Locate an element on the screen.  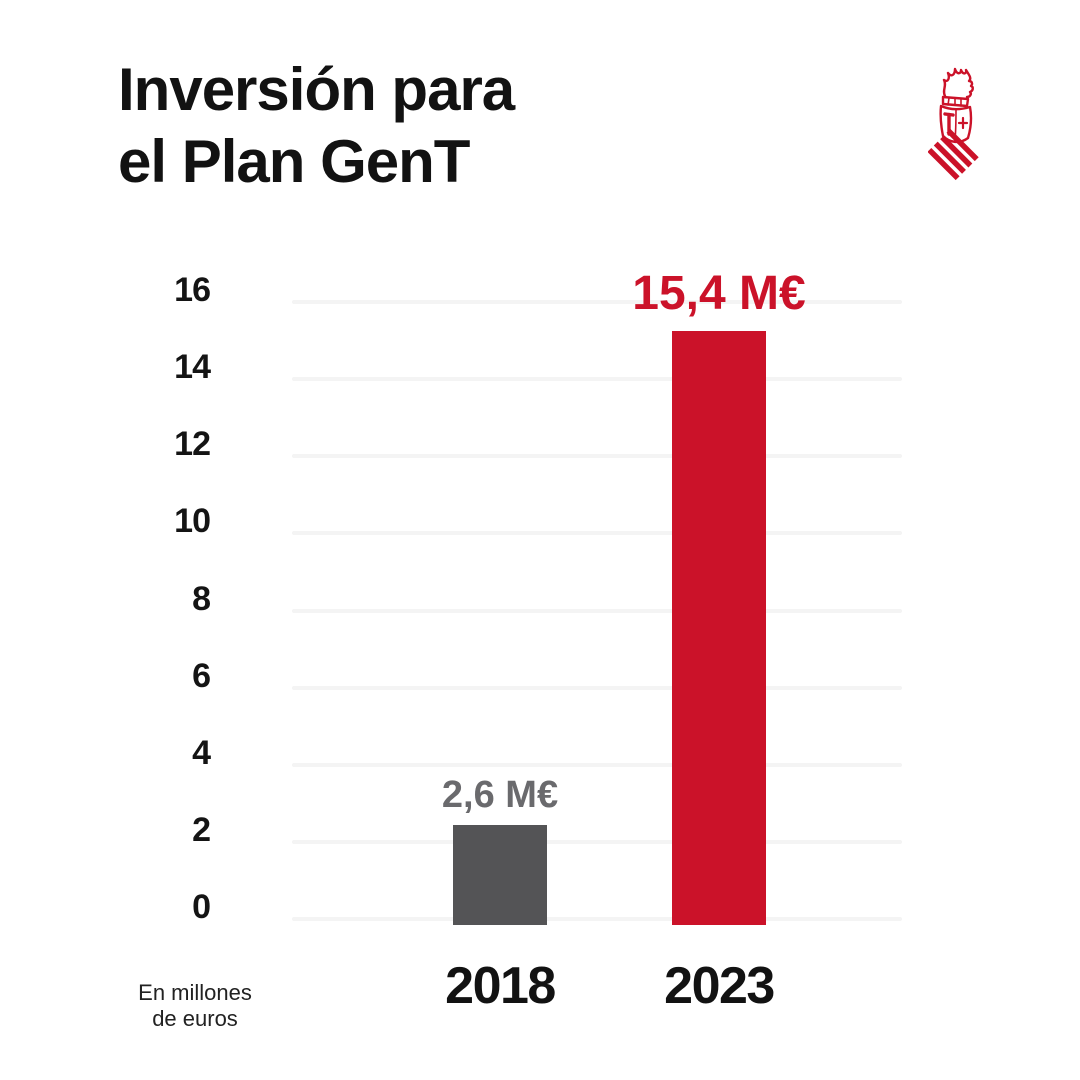
page-title-line2: el Plan GenT is located at coordinates (294, 161).